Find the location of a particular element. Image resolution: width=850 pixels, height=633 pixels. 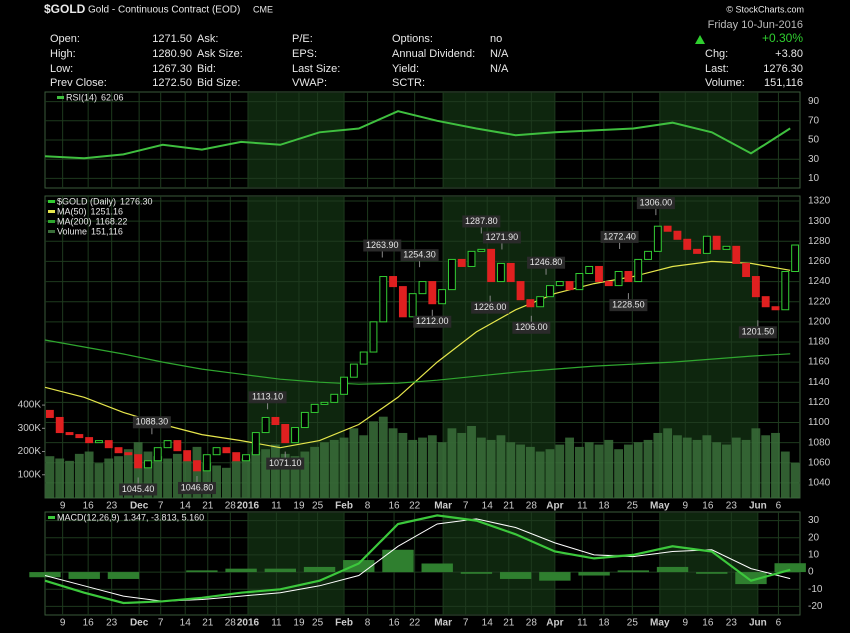

y-tick-label: 1180 is located at coordinates (819, 342).